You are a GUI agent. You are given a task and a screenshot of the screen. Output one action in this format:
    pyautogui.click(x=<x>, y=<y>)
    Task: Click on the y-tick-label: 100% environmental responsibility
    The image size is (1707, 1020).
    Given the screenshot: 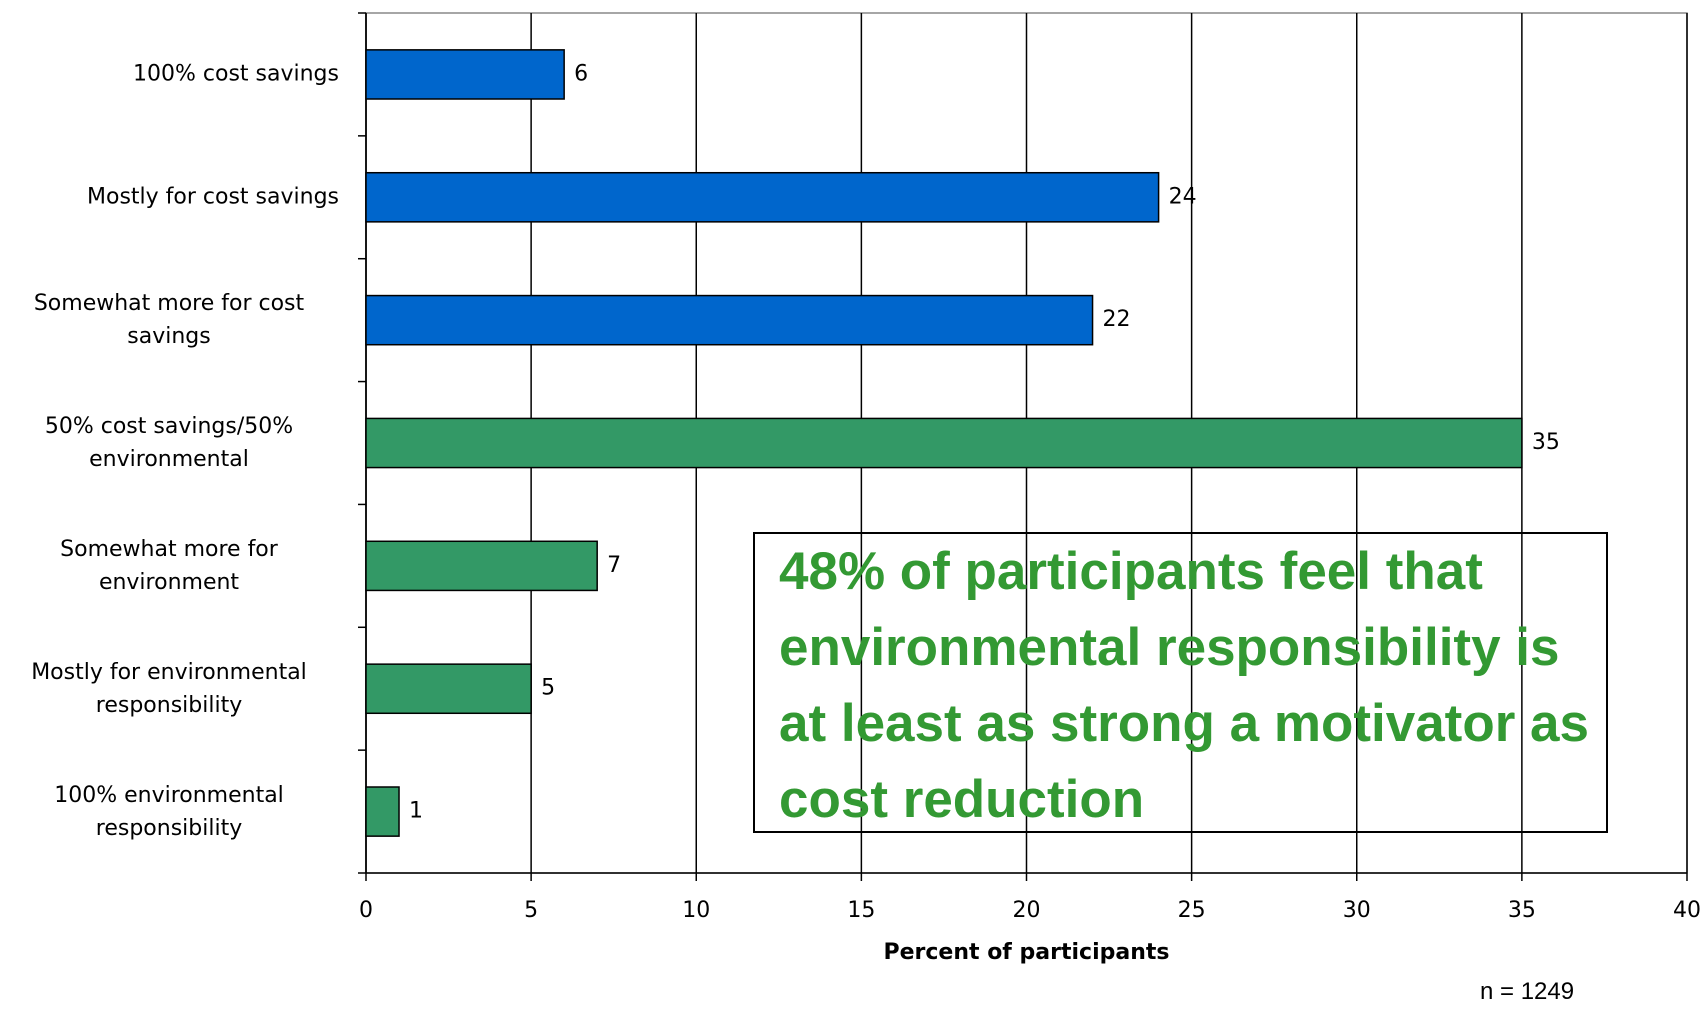 What is the action you would take?
    pyautogui.click(x=169, y=811)
    